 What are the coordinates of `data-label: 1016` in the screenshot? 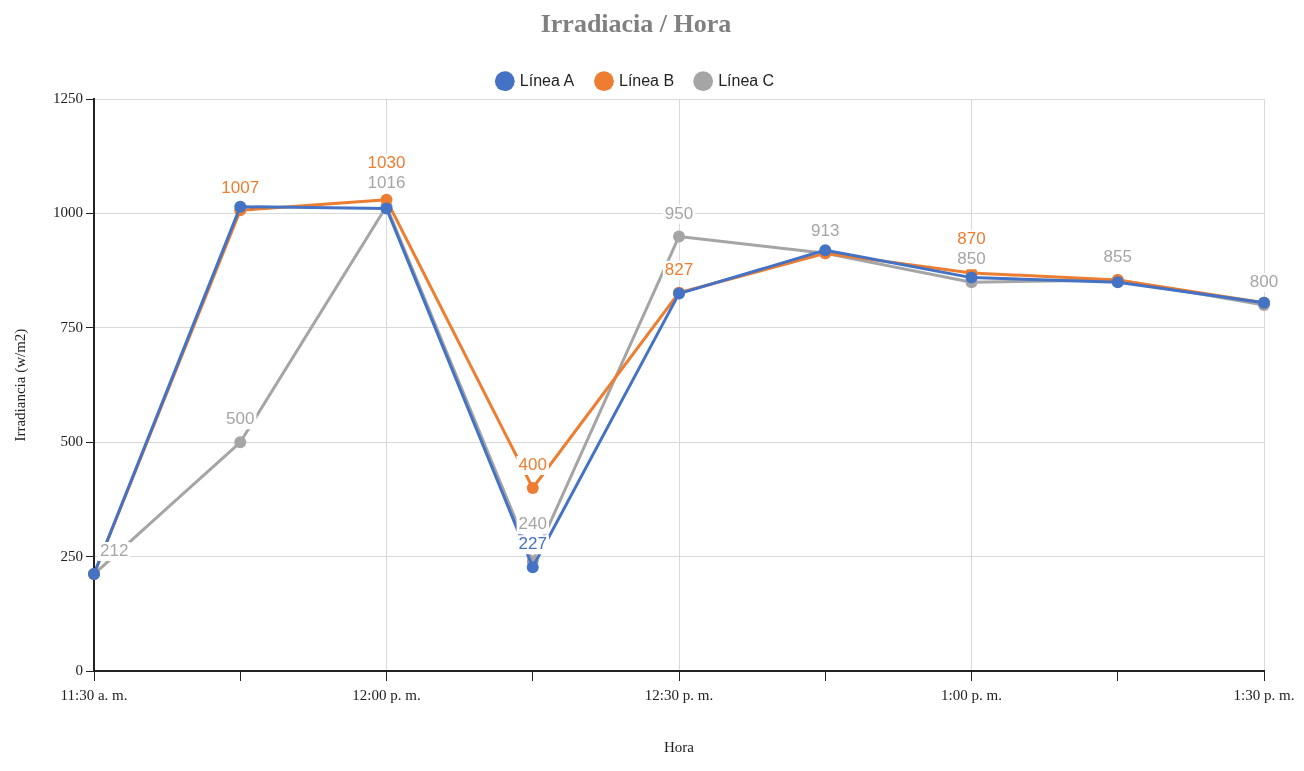 It's located at (386, 183).